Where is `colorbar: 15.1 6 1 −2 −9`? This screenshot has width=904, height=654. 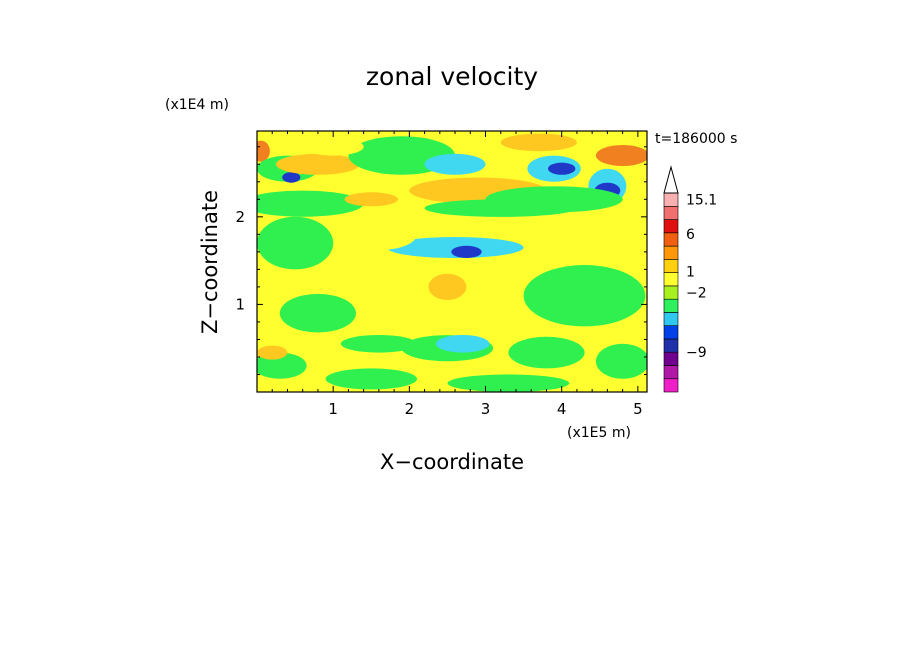
colorbar: 15.1 6 1 −2 −9 is located at coordinates (690, 279).